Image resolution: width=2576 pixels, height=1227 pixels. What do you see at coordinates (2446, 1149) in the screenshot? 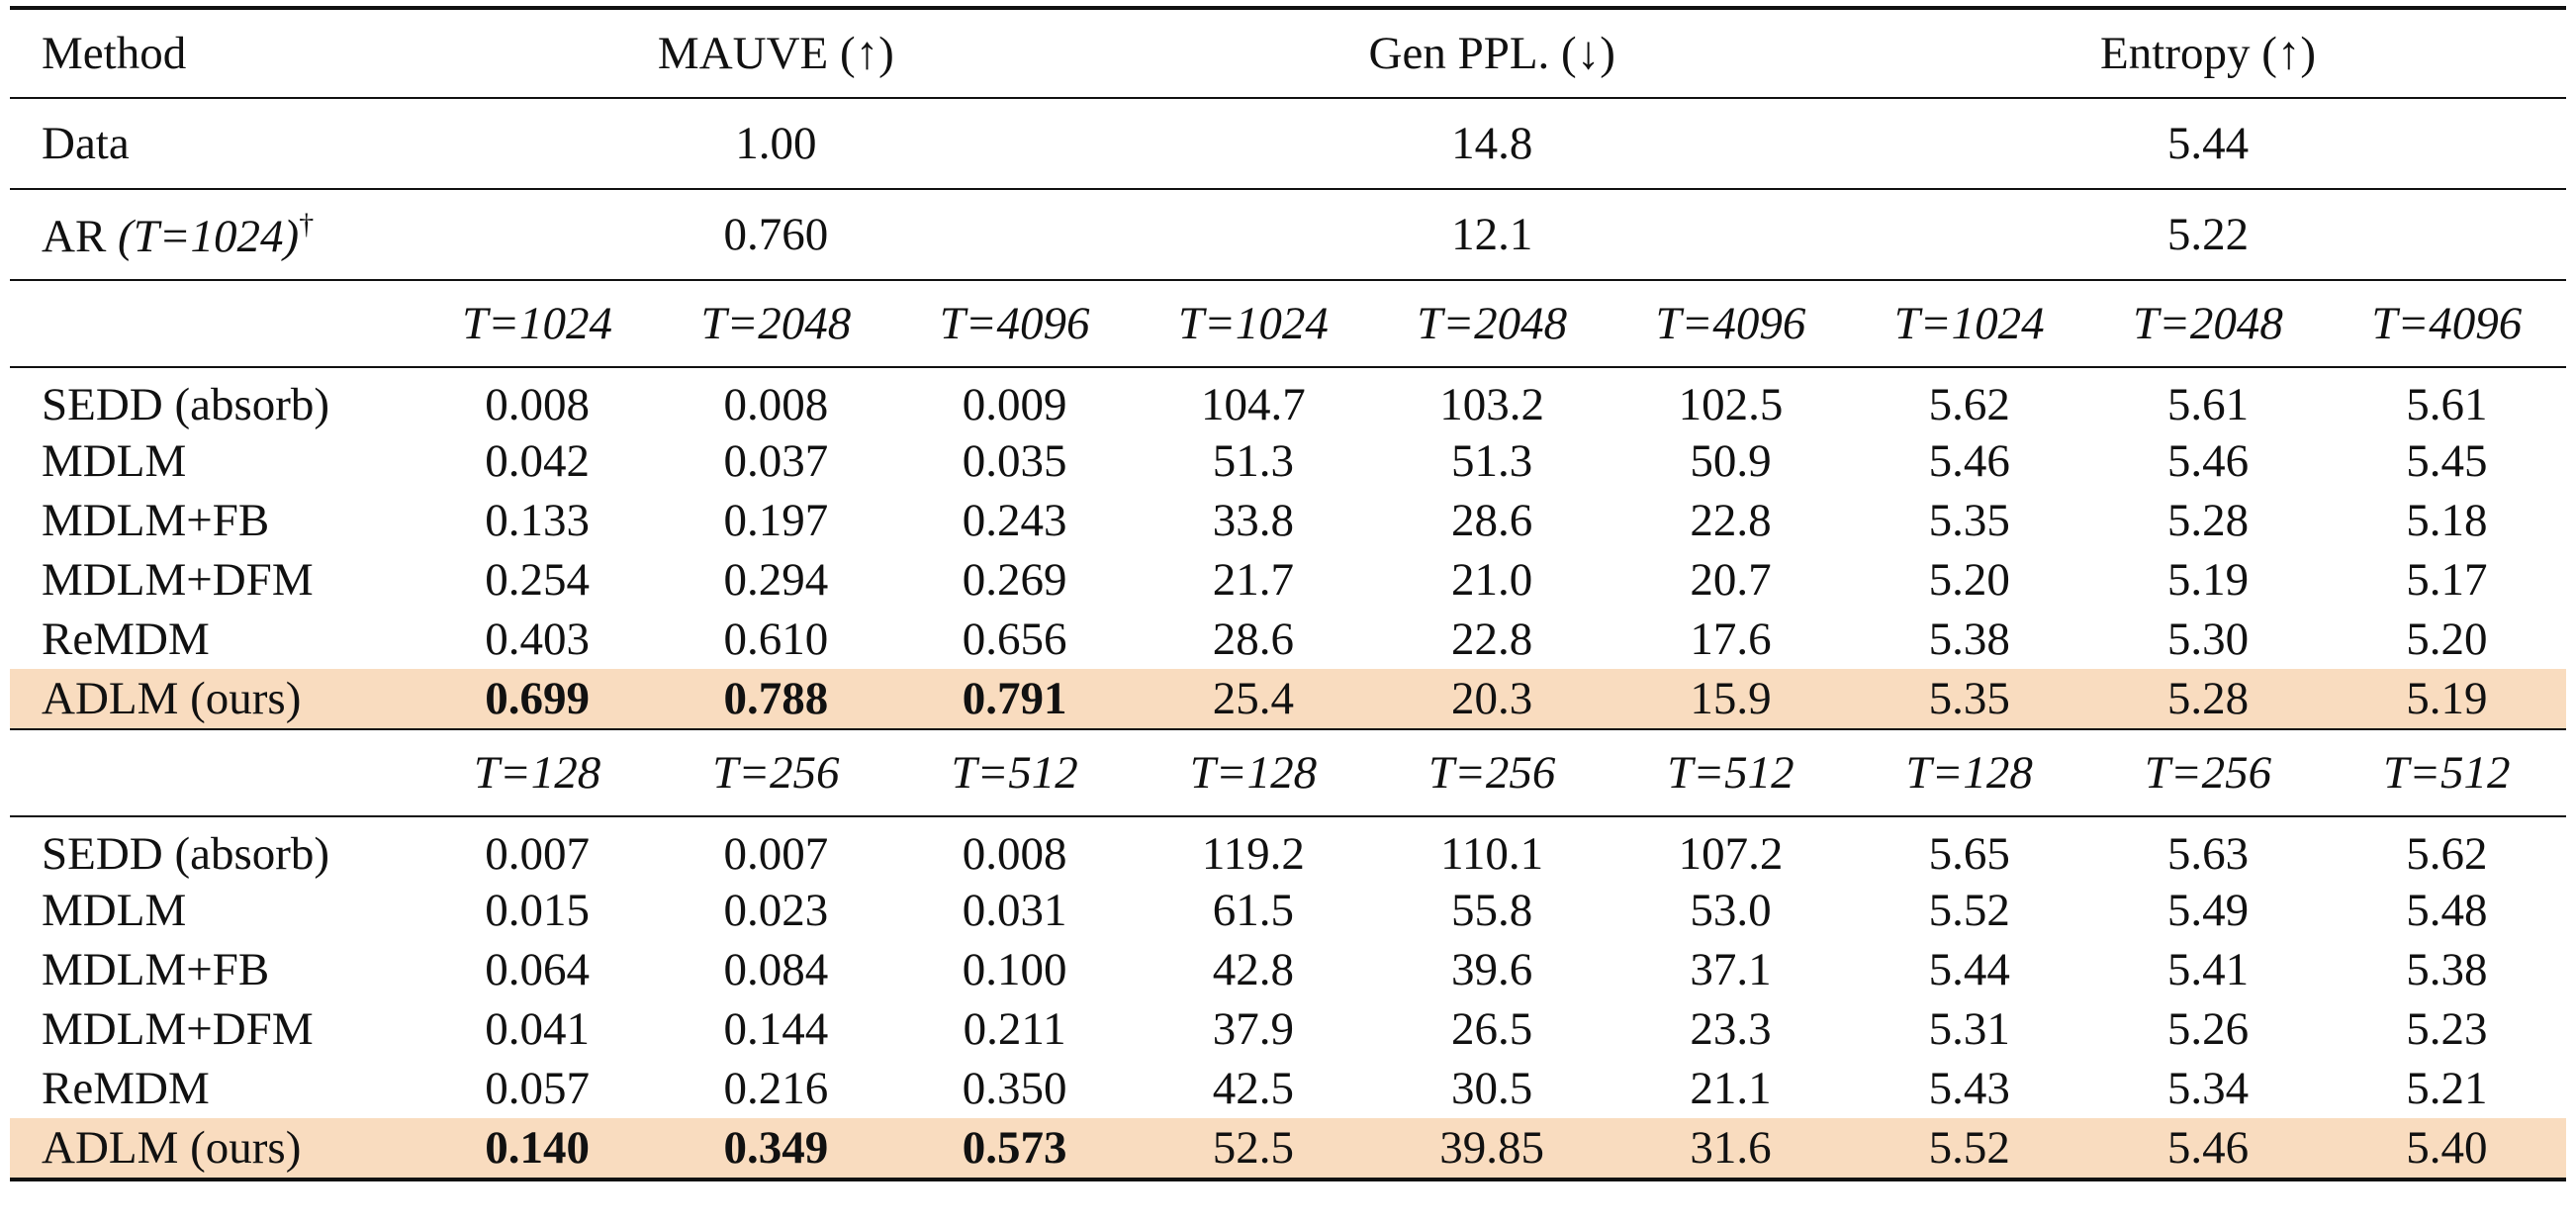
I see `value-cell: 5.40` at bounding box center [2446, 1149].